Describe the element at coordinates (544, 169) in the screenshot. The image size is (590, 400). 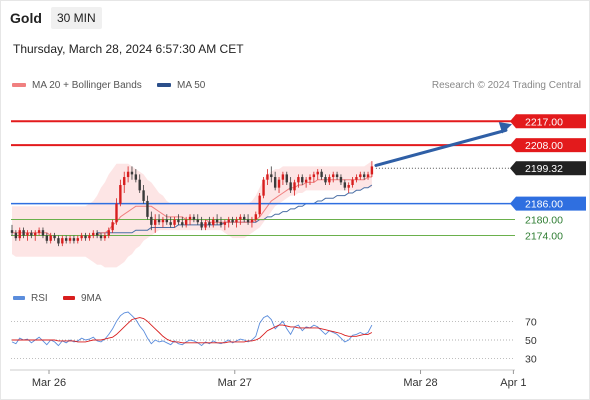
I see `level-label: 2199.32` at that location.